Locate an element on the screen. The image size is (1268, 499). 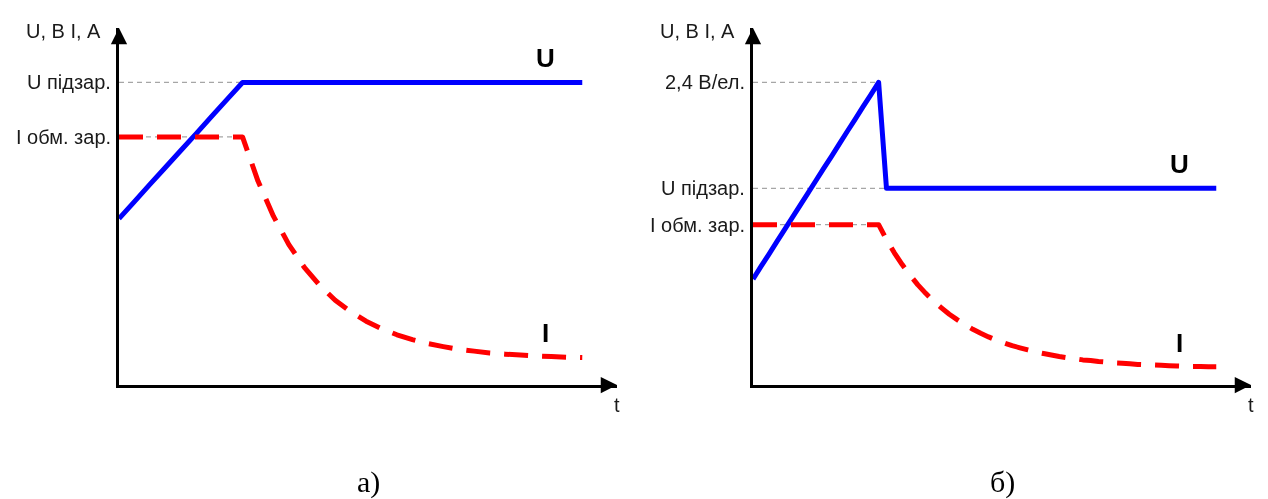
ref-line-label: 2,4 В/ел. is located at coordinates (705, 82).